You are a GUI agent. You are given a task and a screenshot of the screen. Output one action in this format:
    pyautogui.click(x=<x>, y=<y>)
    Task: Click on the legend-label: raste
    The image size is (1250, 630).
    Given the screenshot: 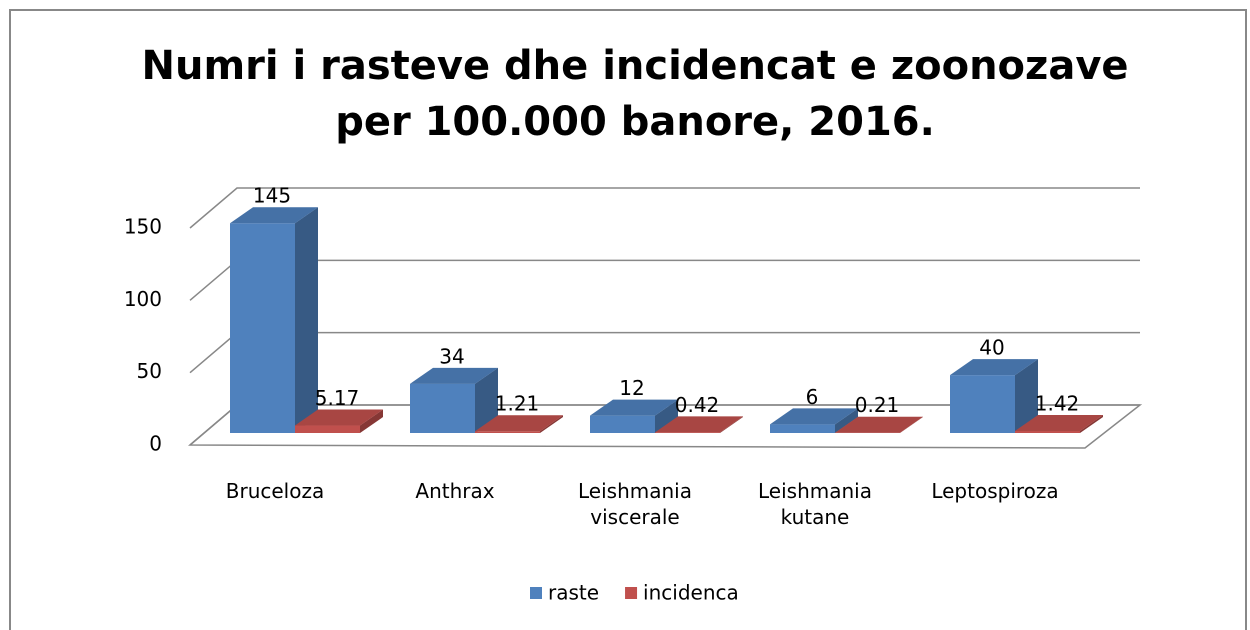 What is the action you would take?
    pyautogui.click(x=573, y=593)
    